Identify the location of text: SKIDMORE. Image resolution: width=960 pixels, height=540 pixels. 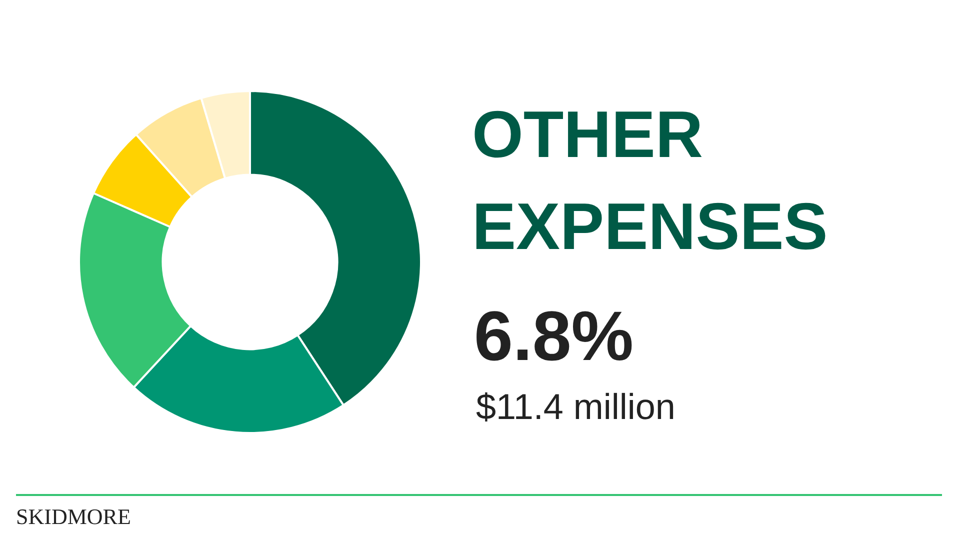
(73, 517).